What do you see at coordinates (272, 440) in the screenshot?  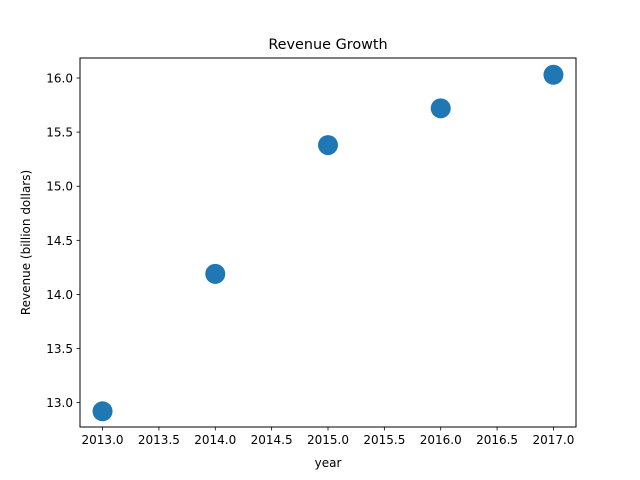 I see `x-tick-label: 2014.5` at bounding box center [272, 440].